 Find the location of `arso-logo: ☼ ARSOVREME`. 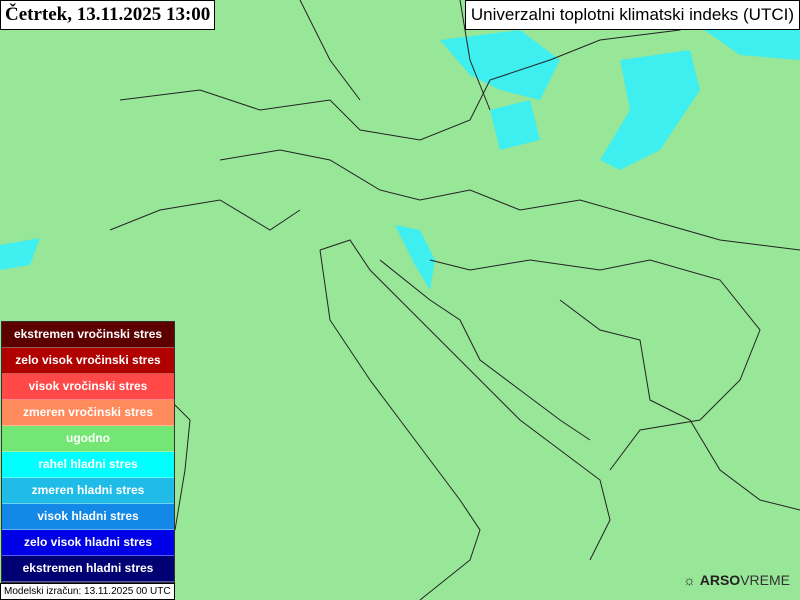

arso-logo: ☼ ARSOVREME is located at coordinates (736, 580).